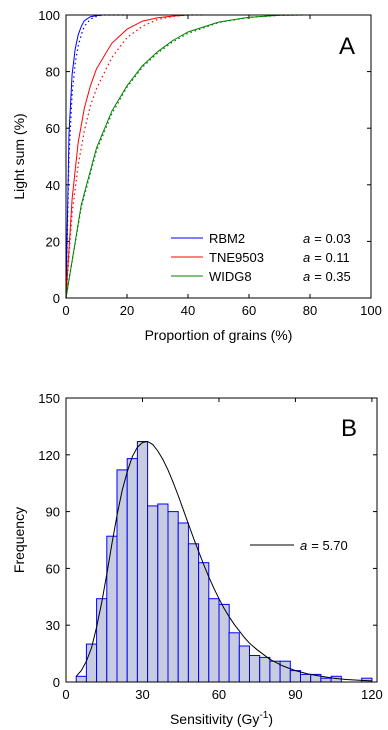 The width and height of the screenshot is (388, 730). Describe the element at coordinates (49, 15) in the screenshot. I see `panel-a-y-tick-label: 100` at that location.